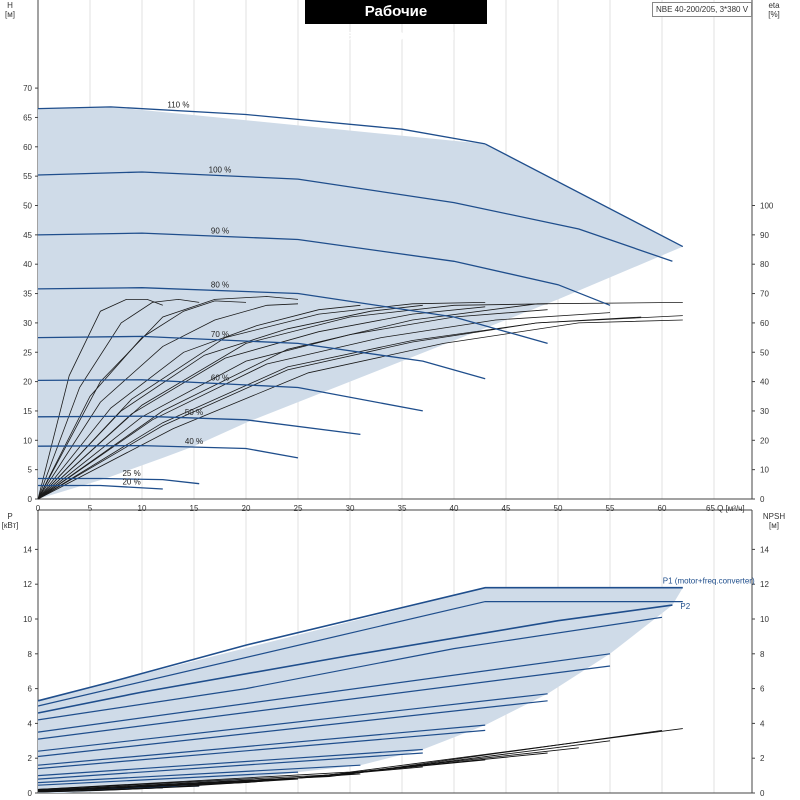 This screenshot has width=800, height=800. Describe the element at coordinates (27, 88) in the screenshot. I see `top-y-tick-label: 70` at that location.